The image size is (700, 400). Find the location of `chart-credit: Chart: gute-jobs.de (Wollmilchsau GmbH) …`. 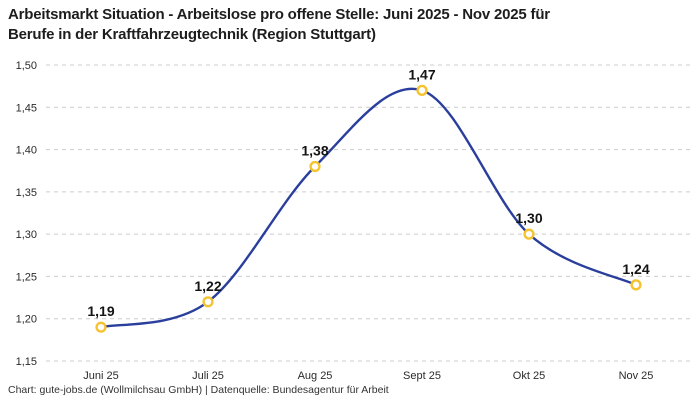

chart-credit: Chart: gute-jobs.de (Wollmilchsau GmbH) … is located at coordinates (198, 390).